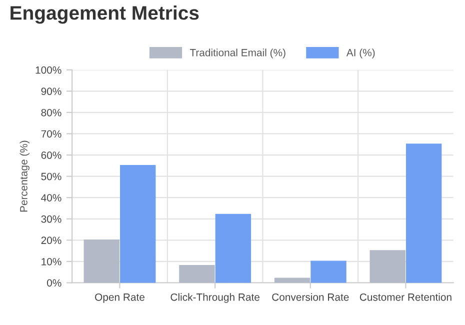  What do you see at coordinates (51, 155) in the screenshot?
I see `y-tick-label: 60%` at bounding box center [51, 155].